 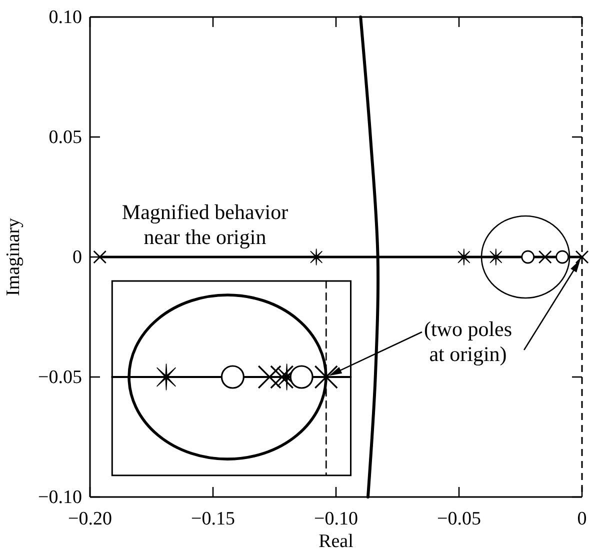 What do you see at coordinates (65, 137) in the screenshot?
I see `y-tick-label: 0.05` at bounding box center [65, 137].